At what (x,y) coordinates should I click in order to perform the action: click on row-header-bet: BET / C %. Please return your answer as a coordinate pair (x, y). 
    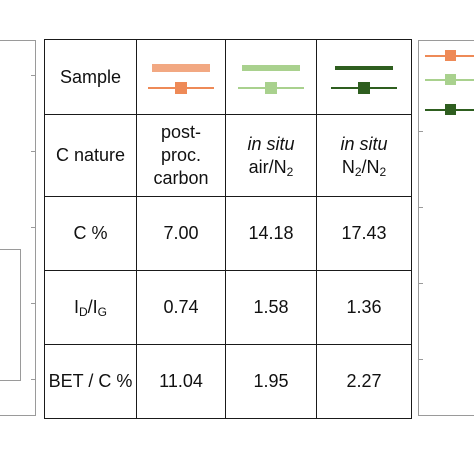
    Looking at the image, I should click on (90, 381).